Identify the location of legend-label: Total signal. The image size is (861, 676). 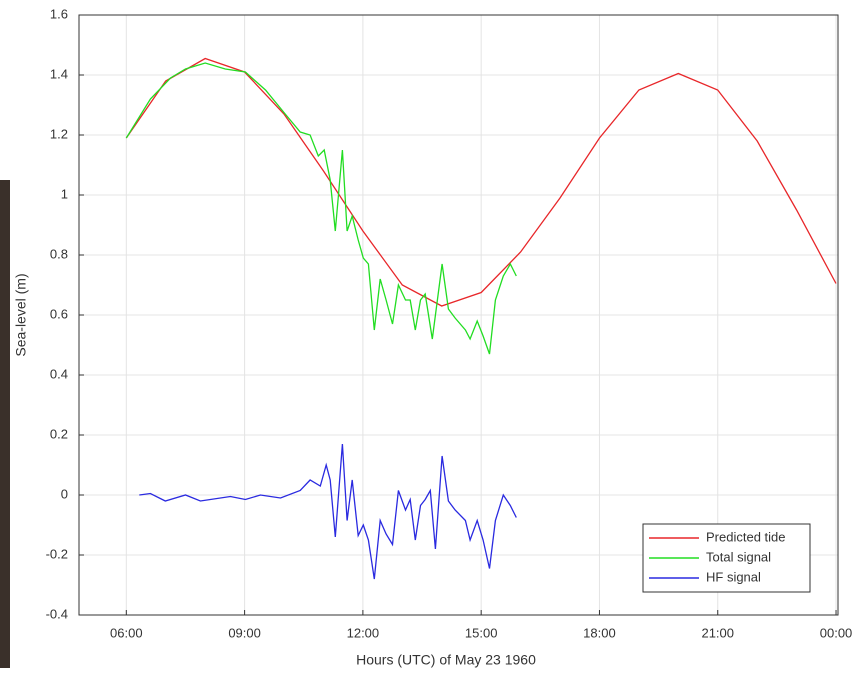
(738, 556).